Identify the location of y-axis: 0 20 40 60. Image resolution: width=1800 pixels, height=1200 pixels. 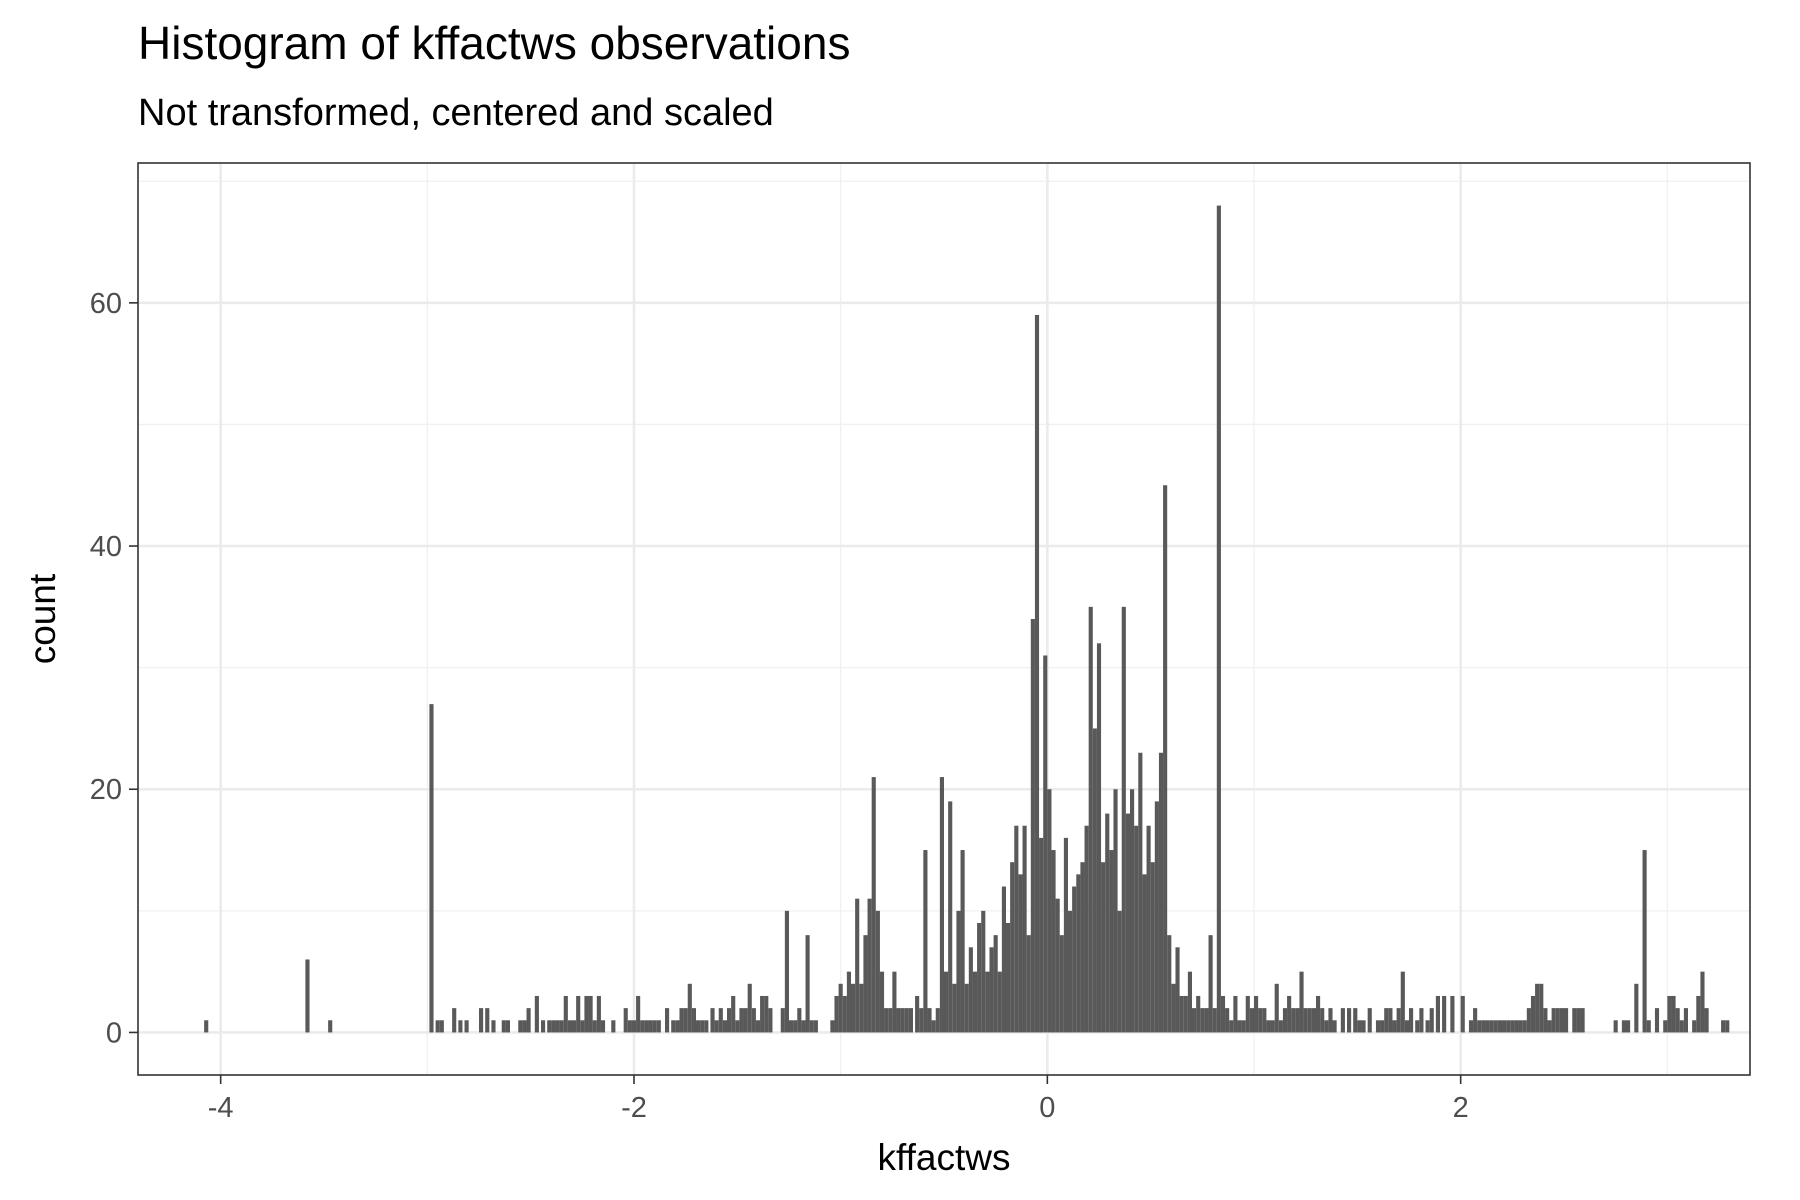
(114, 668).